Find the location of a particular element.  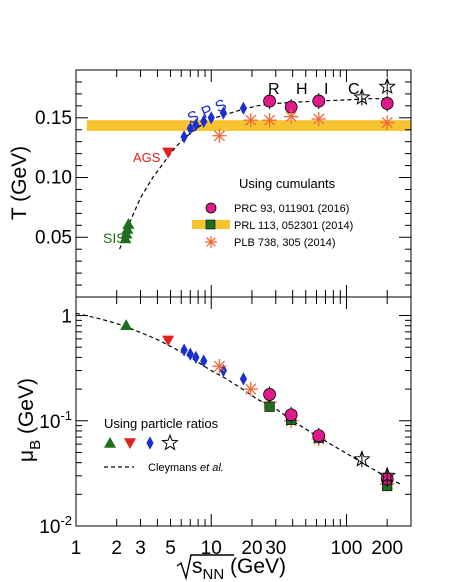

y-tick-label: 10⁻¹ is located at coordinates (55, 420).